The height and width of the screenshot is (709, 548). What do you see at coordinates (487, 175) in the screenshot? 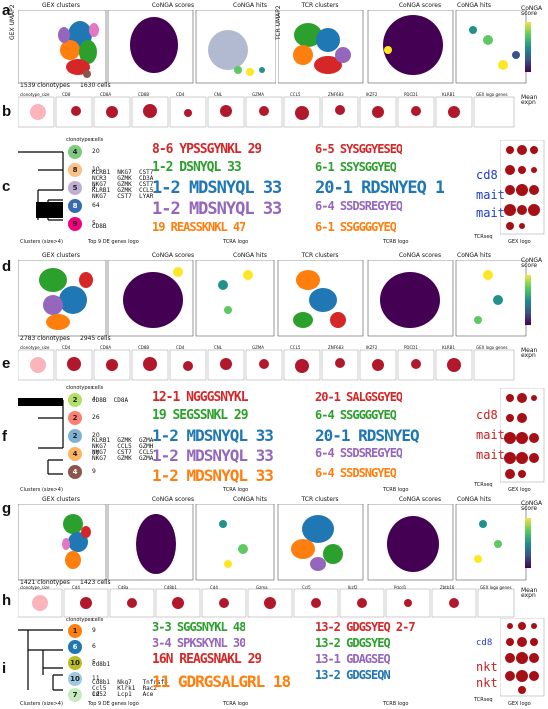
I see `tcrseq-tag: cd8` at bounding box center [487, 175].